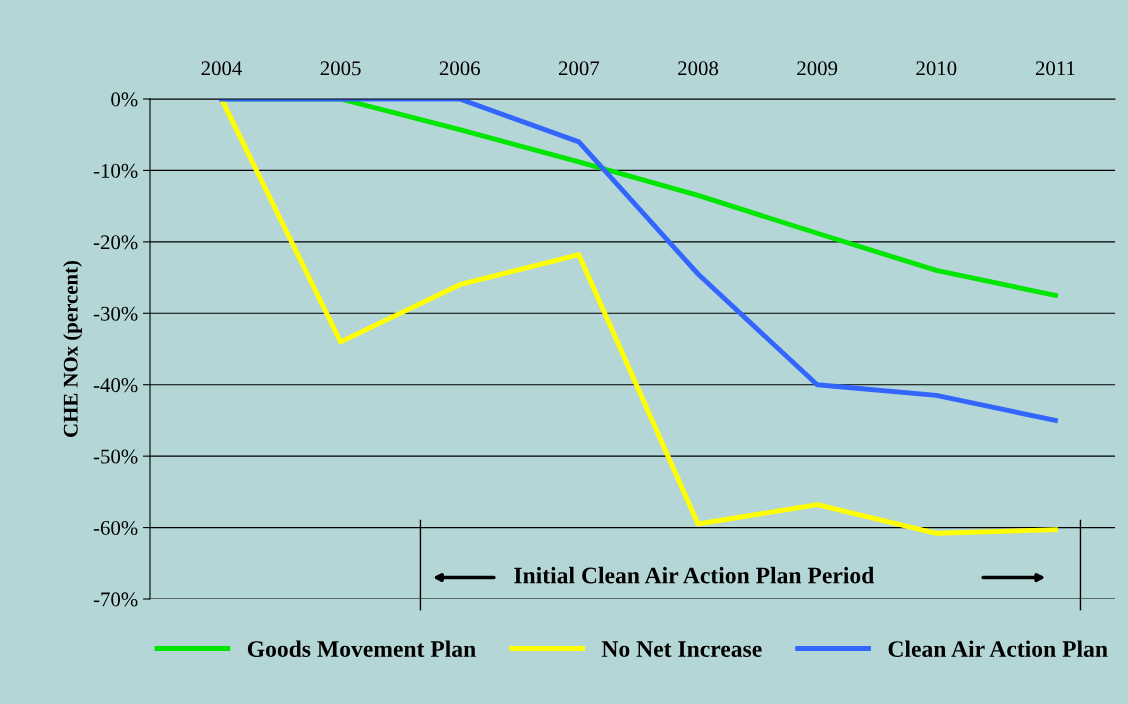 This screenshot has height=704, width=1128. I want to click on x-tick-label: 2007, so click(579, 68).